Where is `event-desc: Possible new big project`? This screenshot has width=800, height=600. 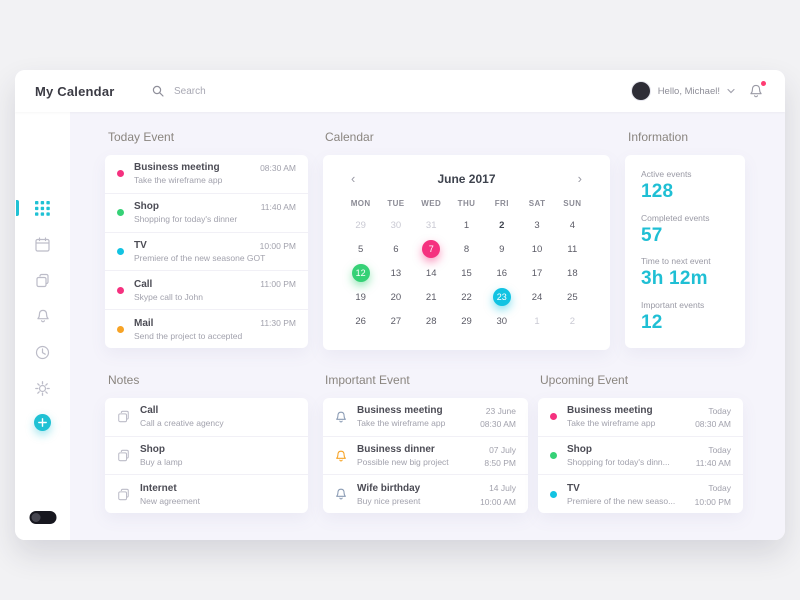 event-desc: Possible new big project is located at coordinates (403, 462).